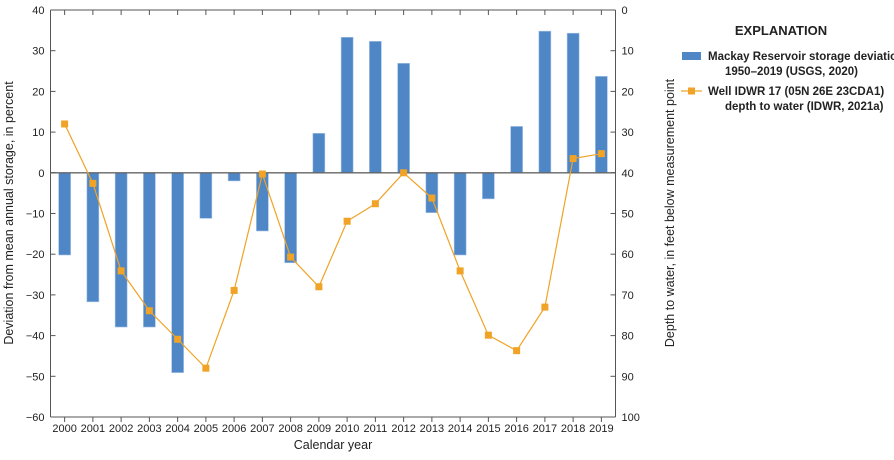 Image resolution: width=894 pixels, height=460 pixels. I want to click on legend-bar-label-1: Mackay Reservoir storage deviation,, so click(801, 57).